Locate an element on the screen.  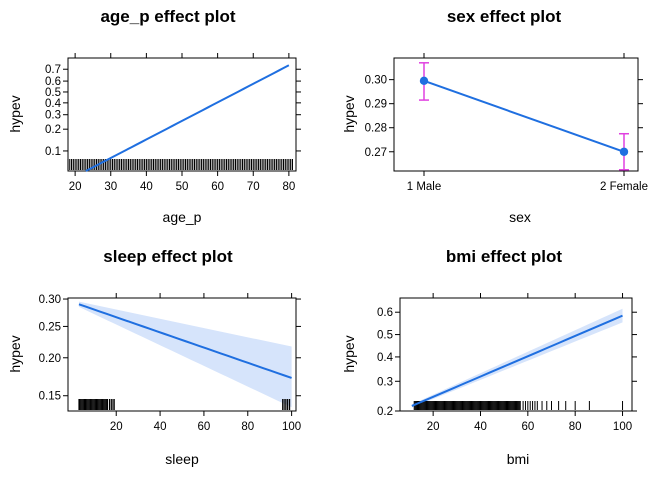
y-tick-label: 0.28 is located at coordinates (376, 129).